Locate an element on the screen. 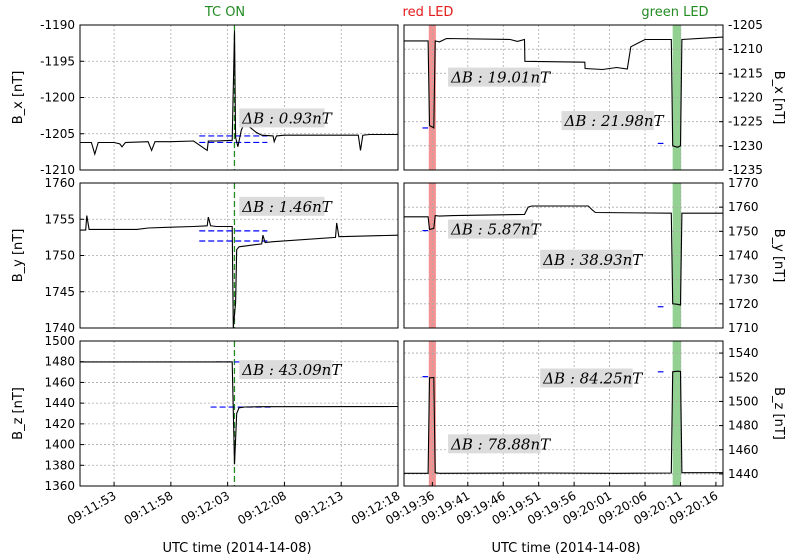 The width and height of the screenshot is (787, 558). plot-area: ΔB : 0.93nT is located at coordinates (239, 97).